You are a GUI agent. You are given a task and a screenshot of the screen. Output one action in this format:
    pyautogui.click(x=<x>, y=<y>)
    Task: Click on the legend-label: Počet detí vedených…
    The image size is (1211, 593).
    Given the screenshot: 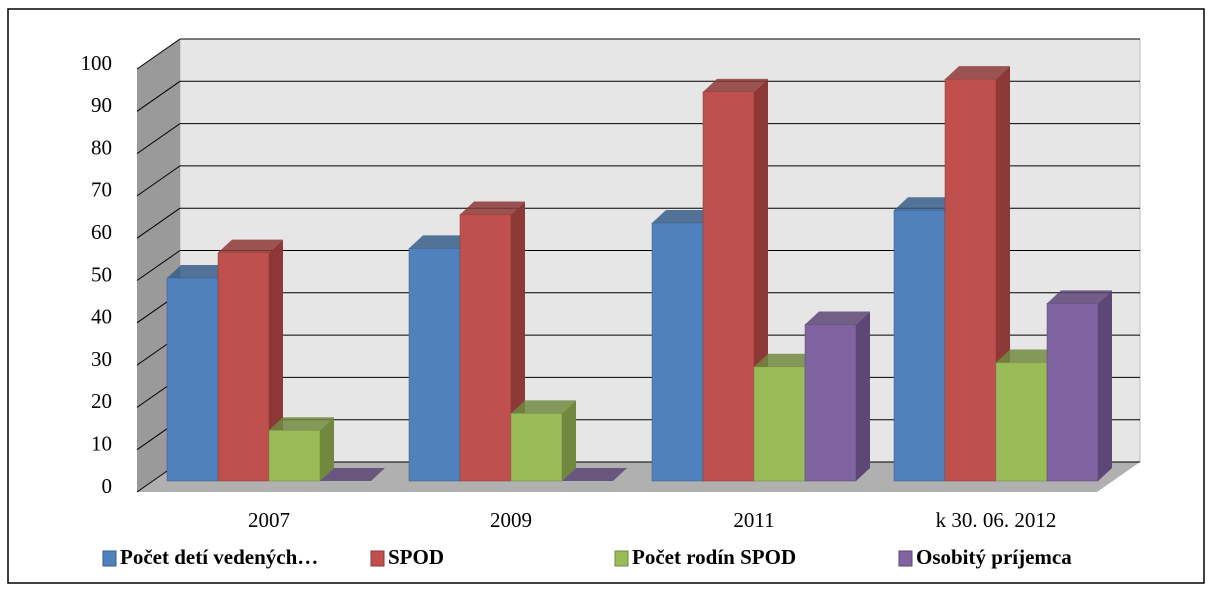 What is the action you would take?
    pyautogui.click(x=219, y=557)
    